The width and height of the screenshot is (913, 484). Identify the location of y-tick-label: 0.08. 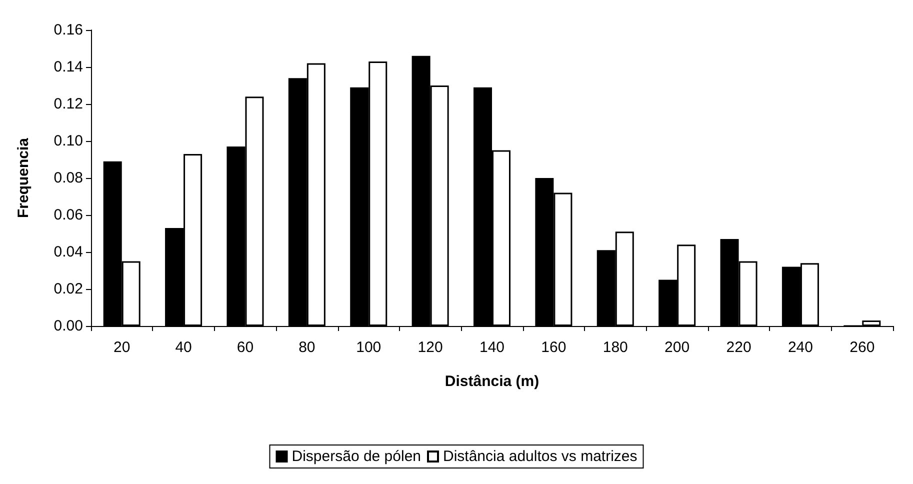
(68, 178).